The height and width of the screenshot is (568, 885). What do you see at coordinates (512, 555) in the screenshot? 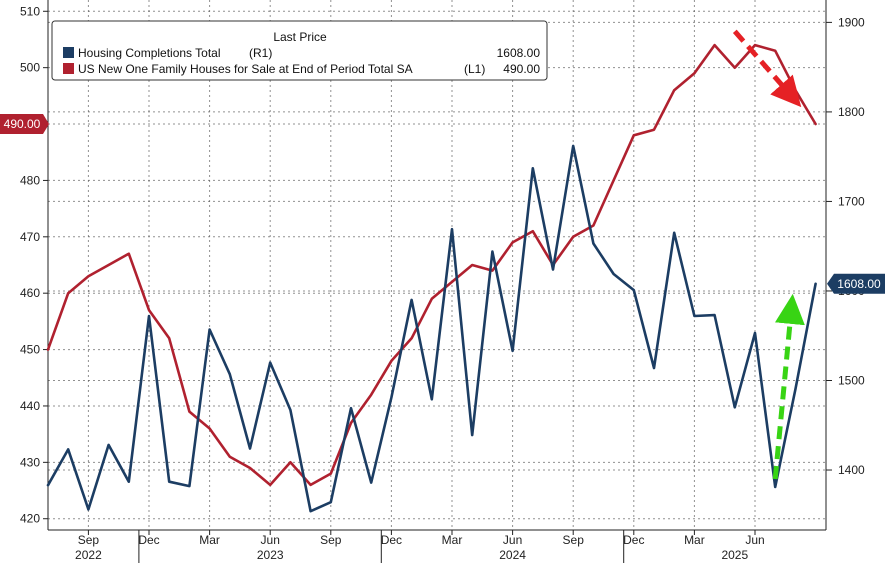
I see `x-year-label: 2024` at bounding box center [512, 555].